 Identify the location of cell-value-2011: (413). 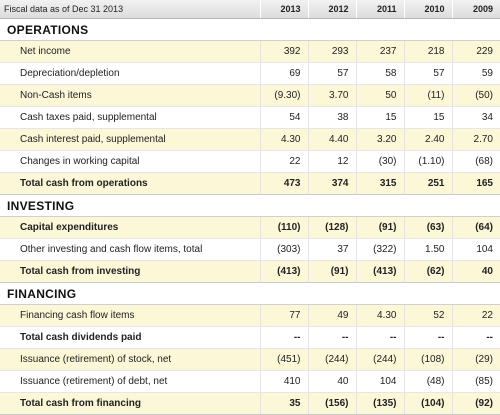
(379, 271).